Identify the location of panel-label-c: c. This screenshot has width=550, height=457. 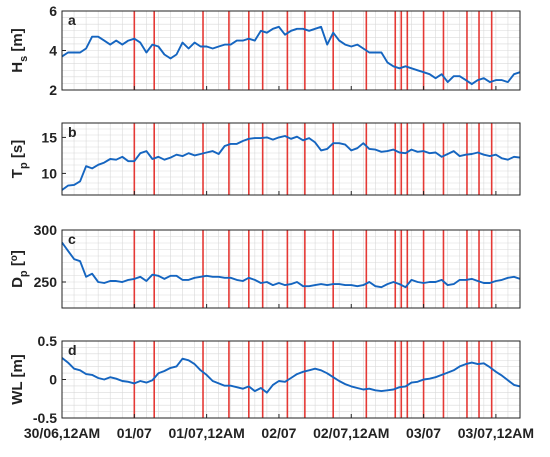
(72, 239).